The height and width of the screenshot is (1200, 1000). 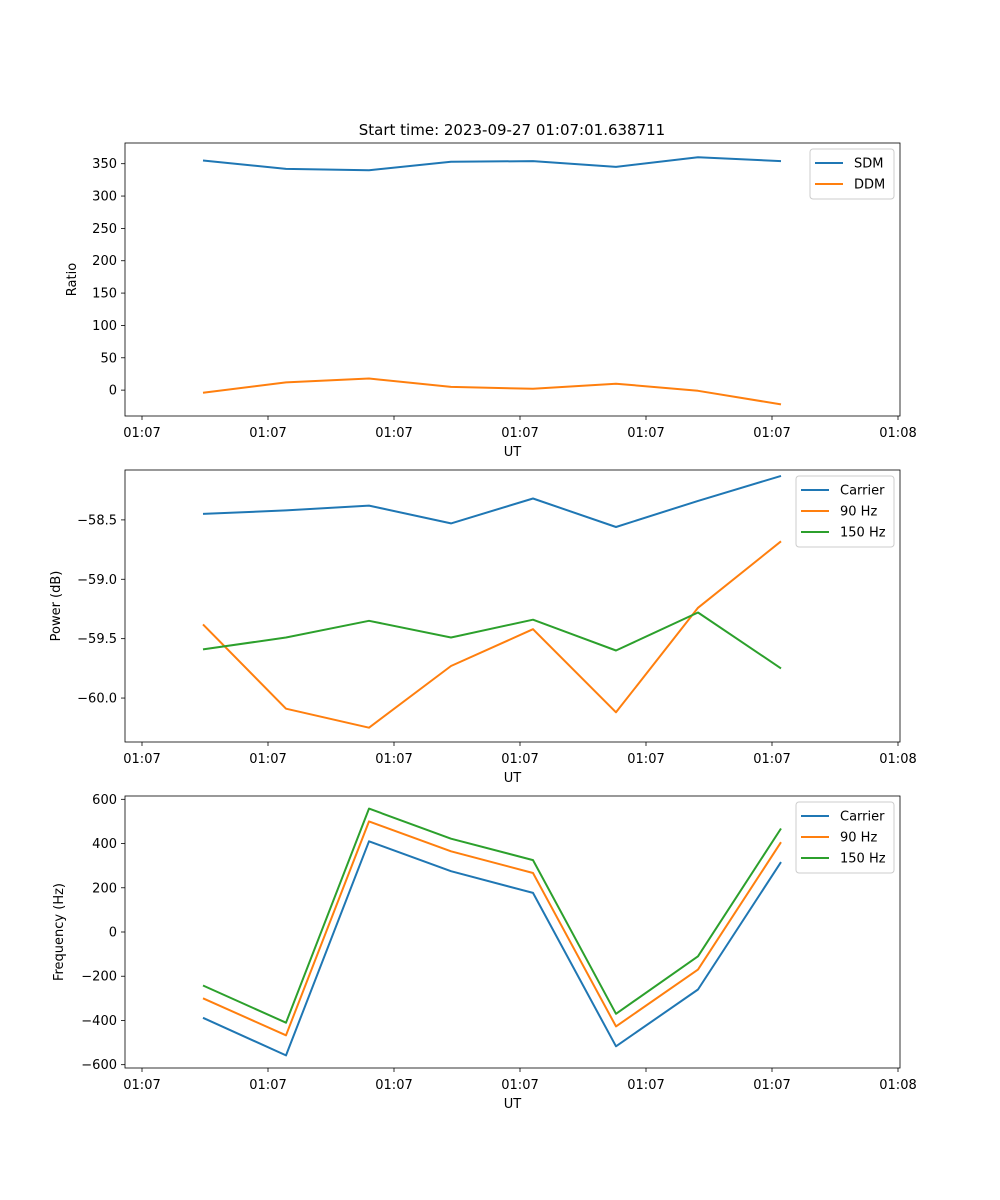 What do you see at coordinates (868, 164) in the screenshot?
I see `legend-label: SDM` at bounding box center [868, 164].